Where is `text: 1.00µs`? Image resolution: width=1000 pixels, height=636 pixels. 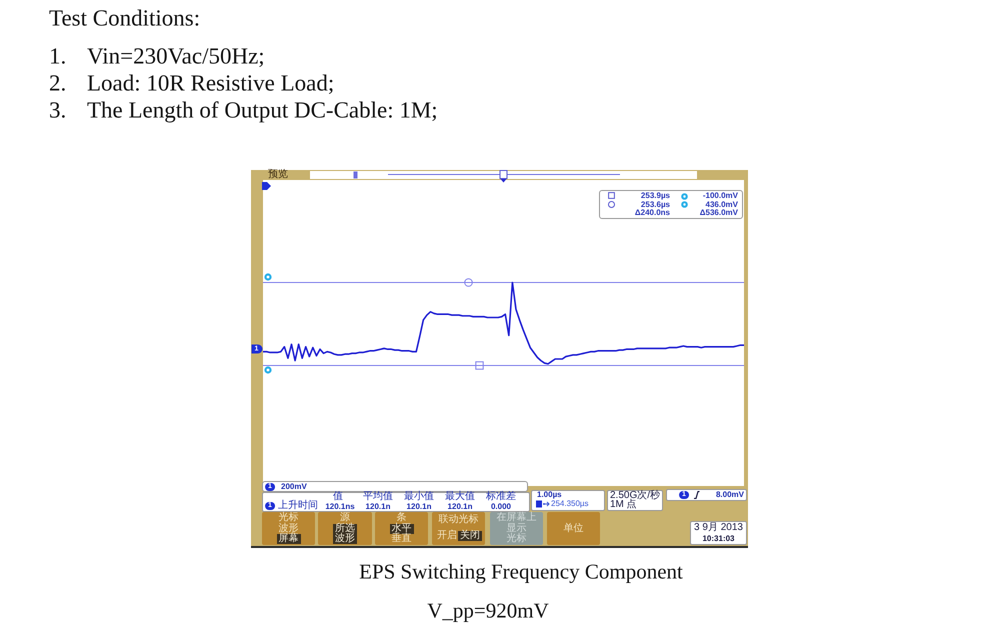
text: 1.00µs is located at coordinates (549, 494).